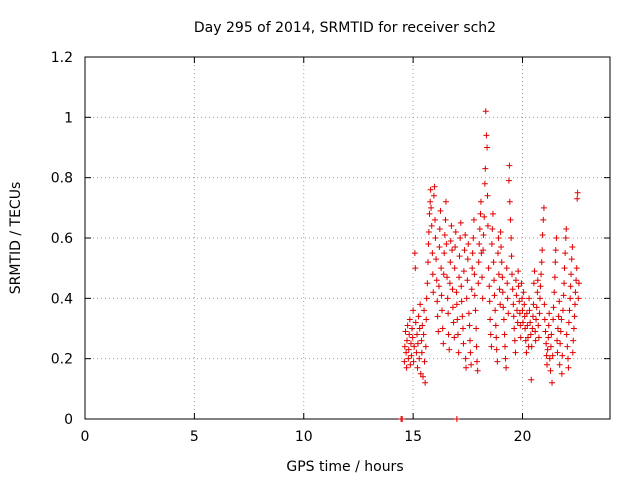 The width and height of the screenshot is (640, 480). I want to click on x-tick-label: 0, so click(85, 437).